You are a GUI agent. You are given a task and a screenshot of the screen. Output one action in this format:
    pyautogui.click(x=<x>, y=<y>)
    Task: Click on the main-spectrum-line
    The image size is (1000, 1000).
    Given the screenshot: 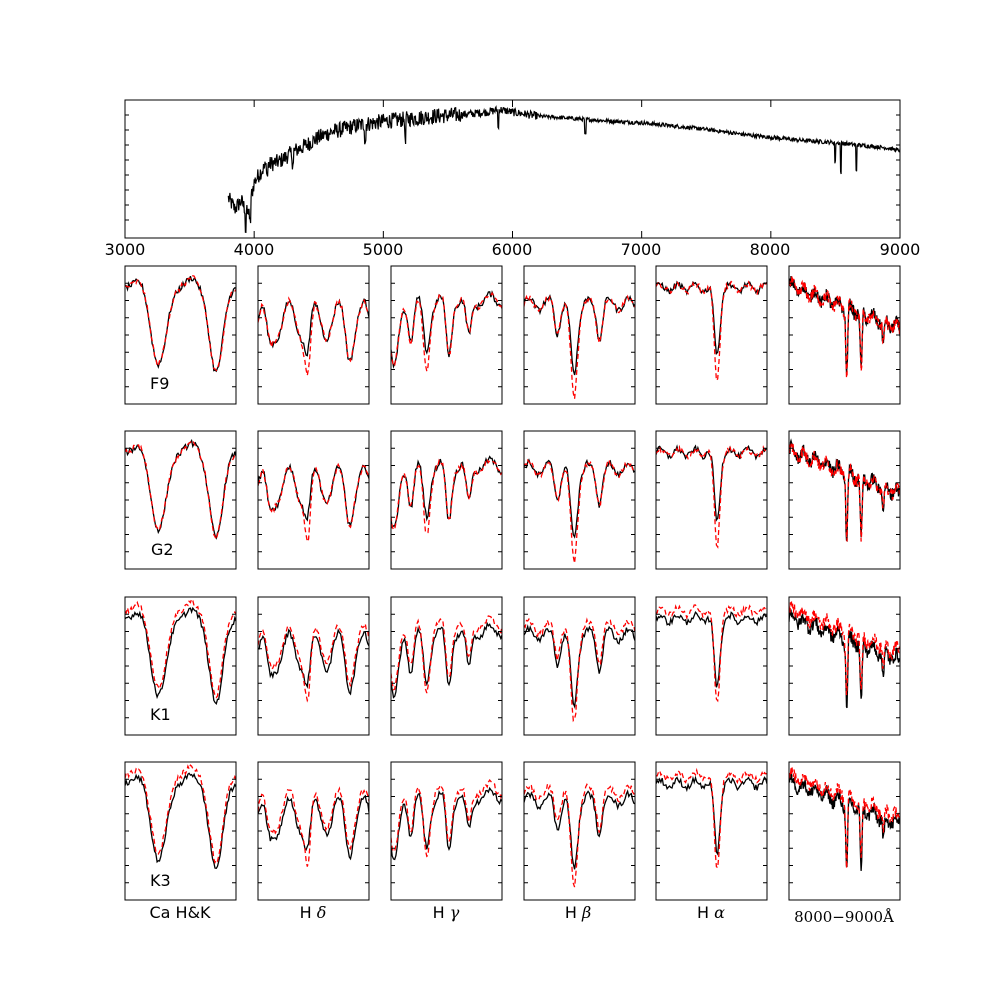 What is the action you would take?
    pyautogui.click(x=564, y=169)
    